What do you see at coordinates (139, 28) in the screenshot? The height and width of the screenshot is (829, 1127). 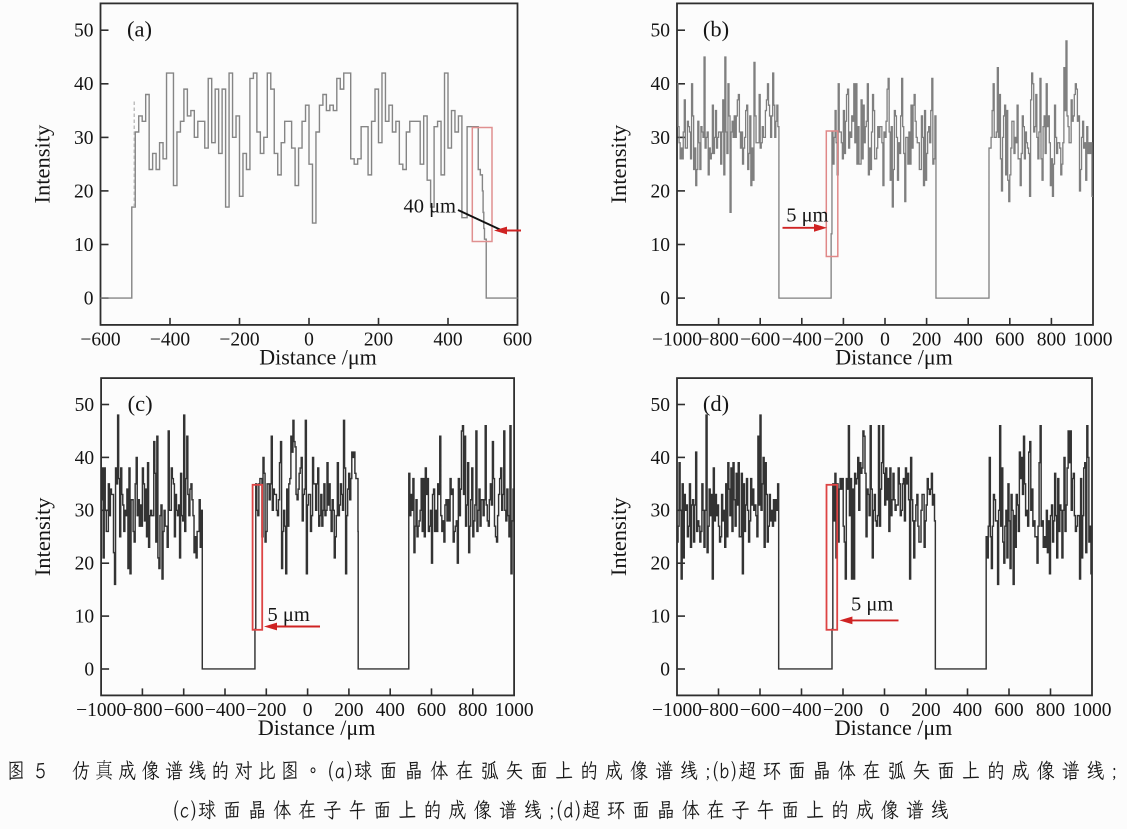 I see `svg-text: (a)` at bounding box center [139, 28].